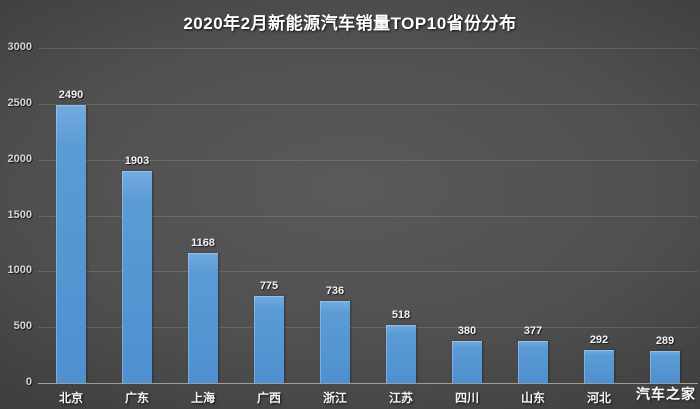  What do you see at coordinates (137, 160) in the screenshot?
I see `bar-value-label: 1903` at bounding box center [137, 160].